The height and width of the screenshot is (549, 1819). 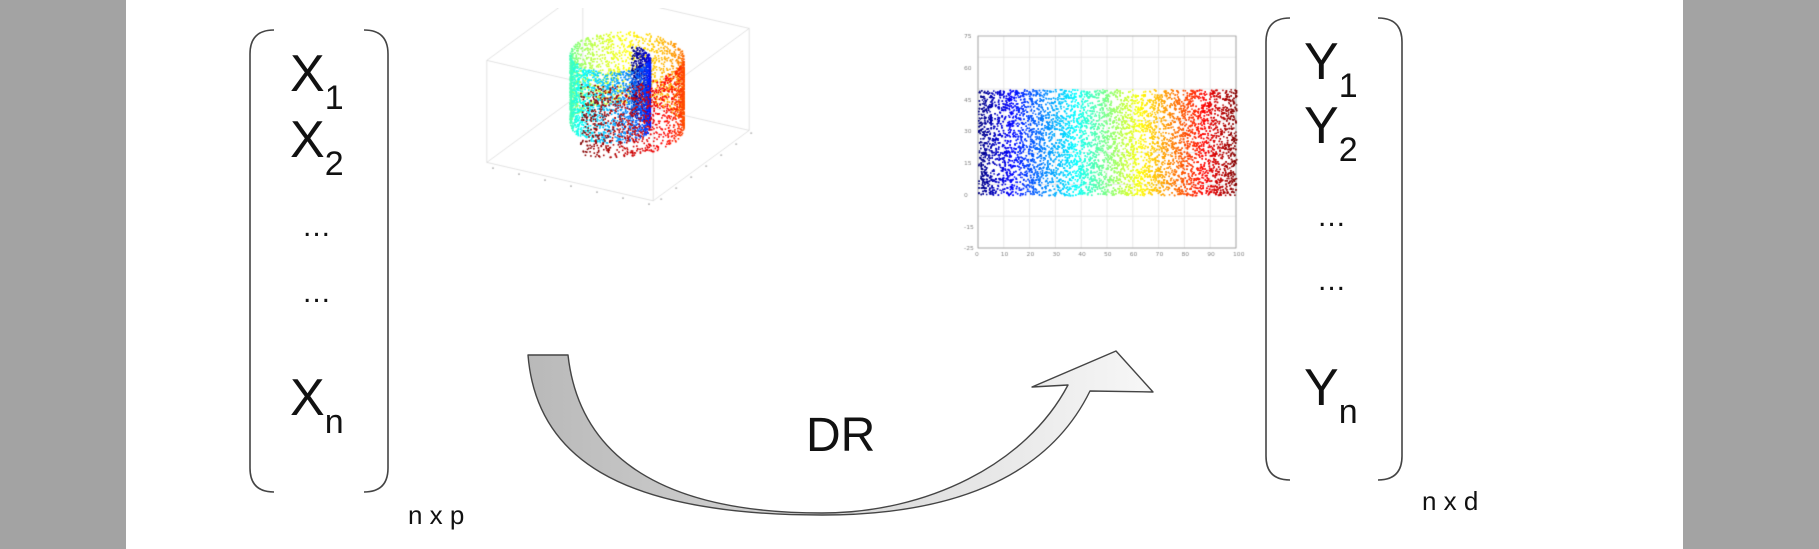 What do you see at coordinates (1331, 133) in the screenshot?
I see `y2-entry: Y2` at bounding box center [1331, 133].